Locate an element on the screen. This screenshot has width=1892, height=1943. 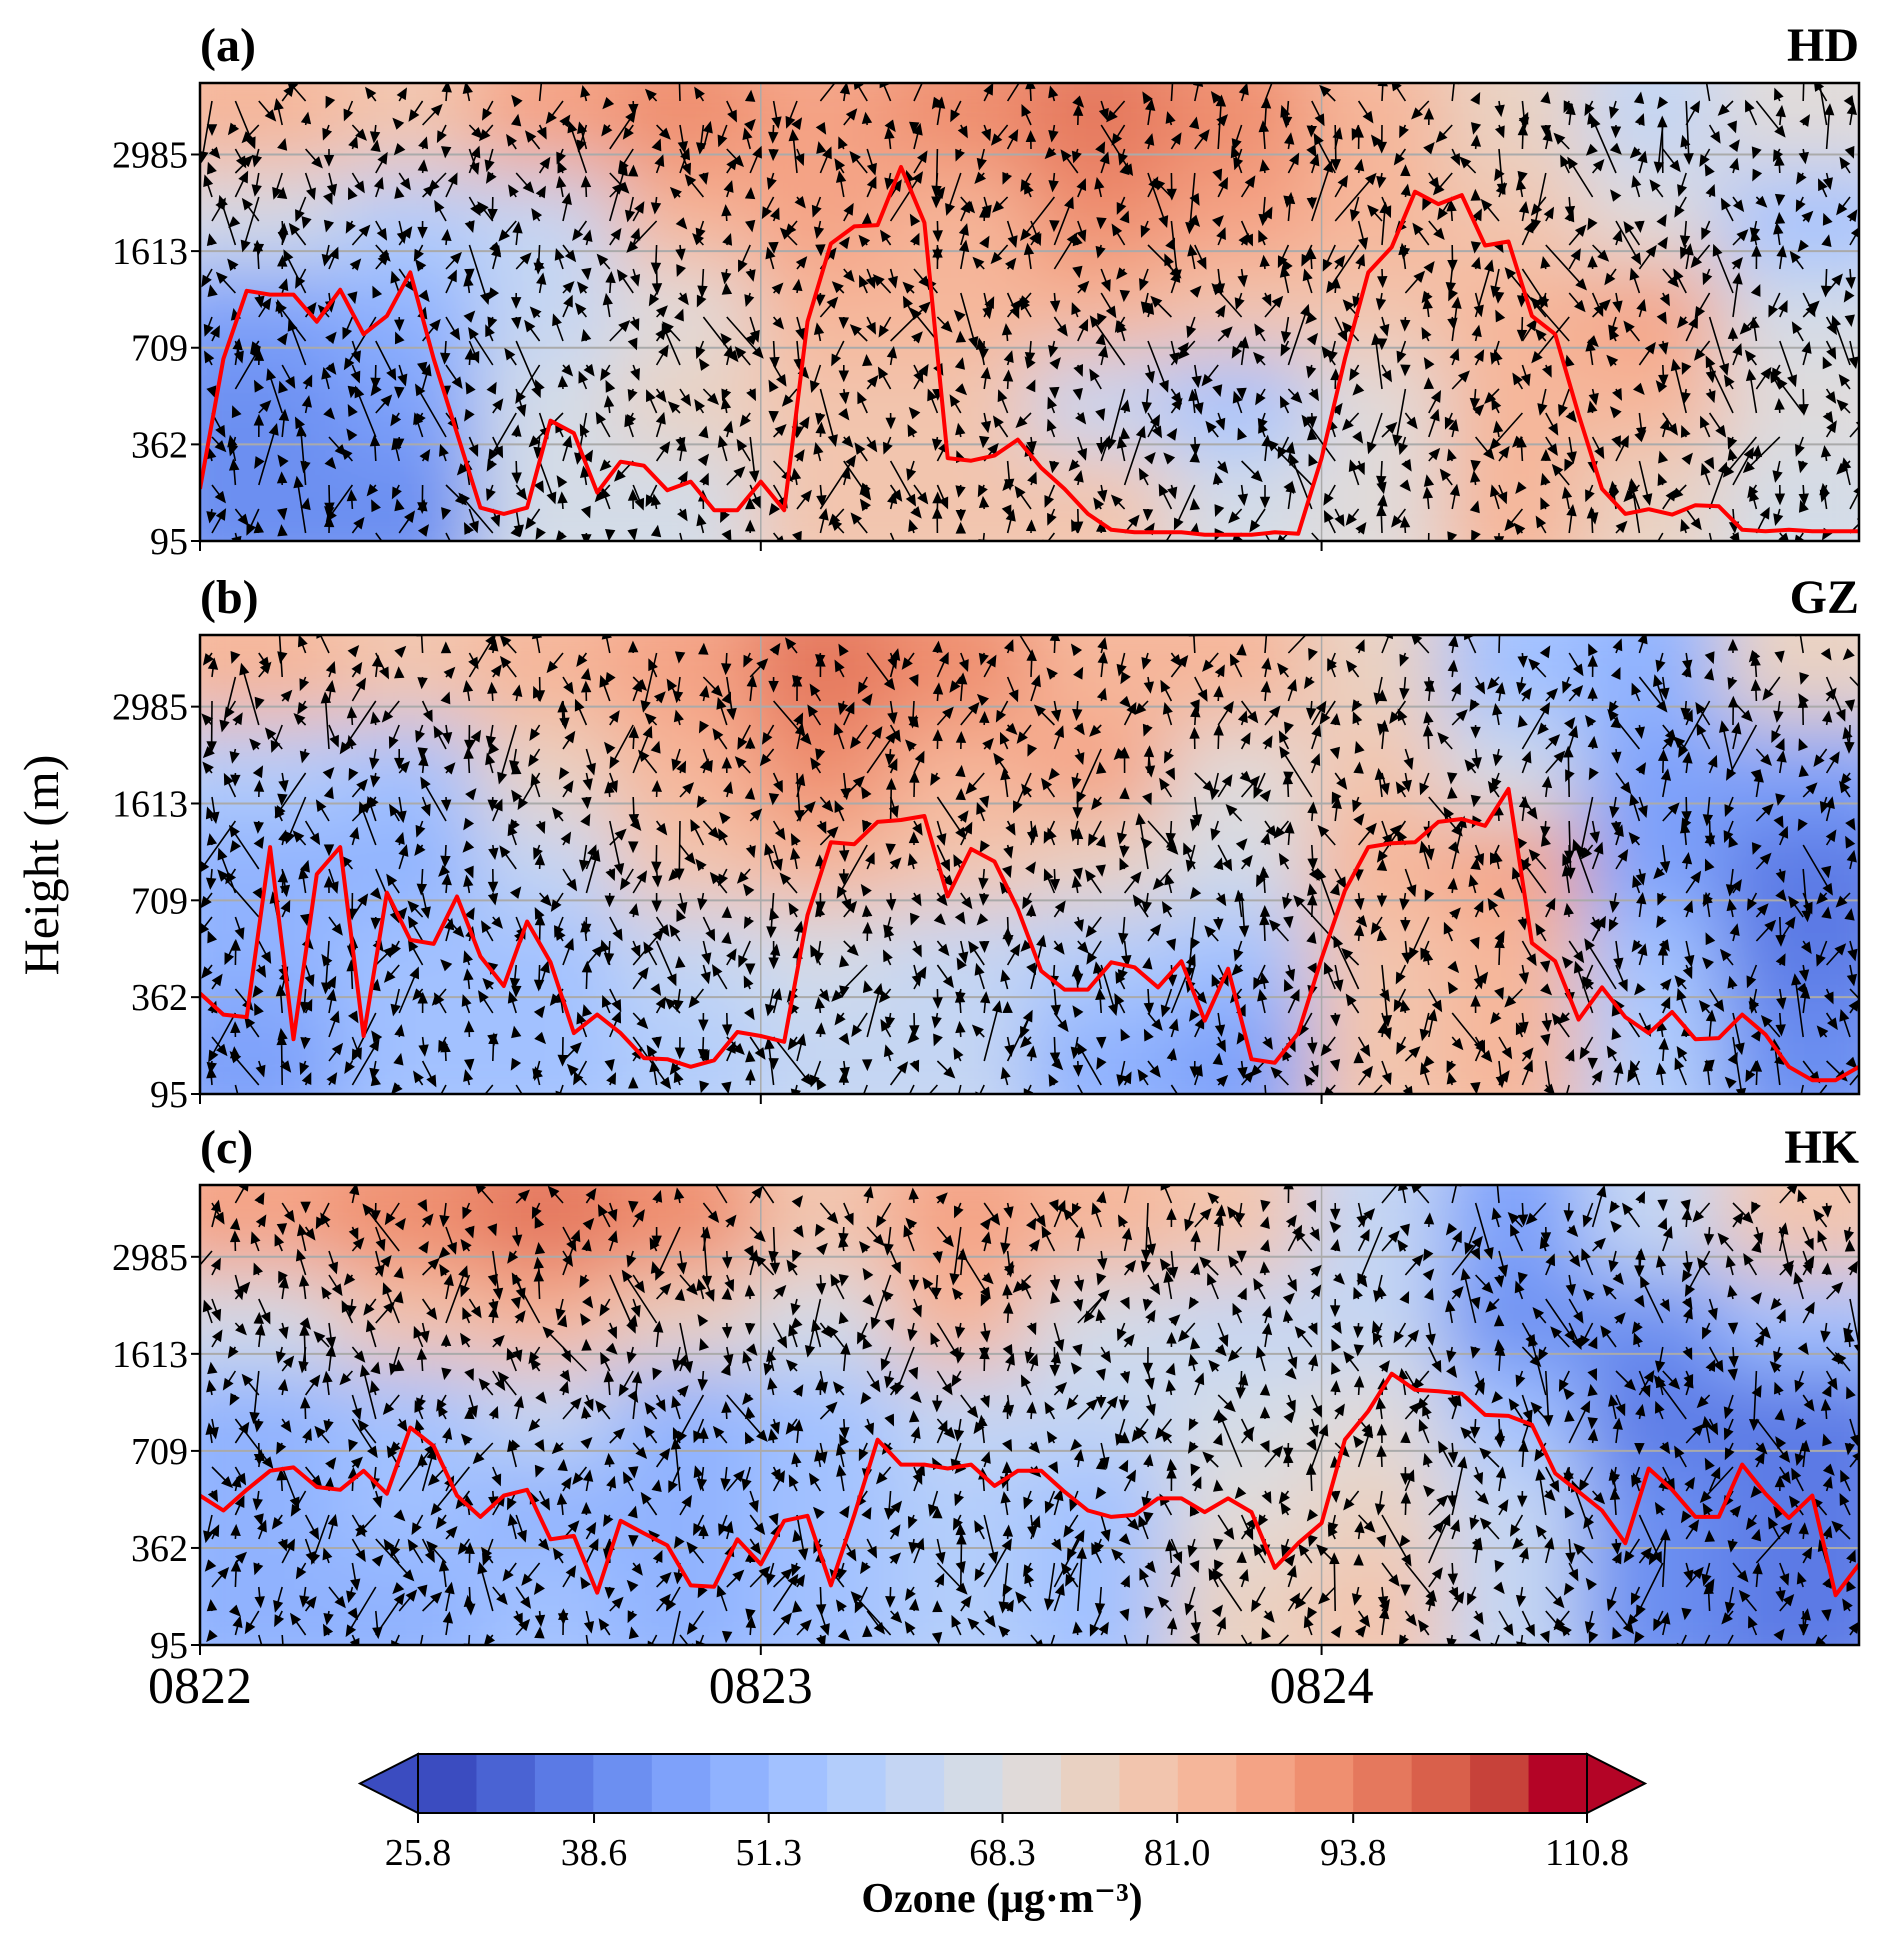
colorbar-bin is located at coordinates (1324, 1783).